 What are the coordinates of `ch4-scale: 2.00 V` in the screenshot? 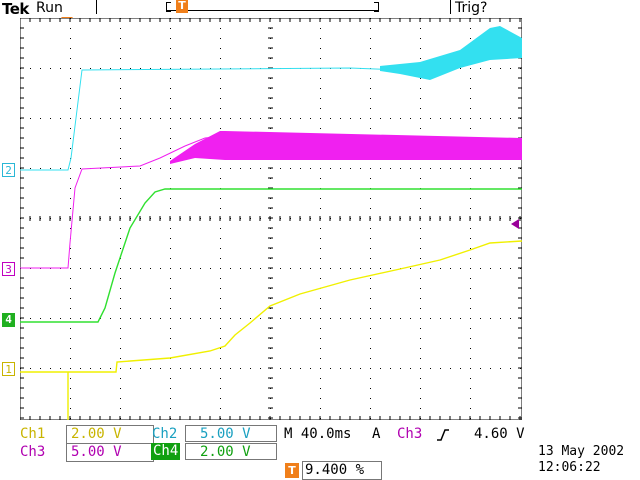 It's located at (231, 451).